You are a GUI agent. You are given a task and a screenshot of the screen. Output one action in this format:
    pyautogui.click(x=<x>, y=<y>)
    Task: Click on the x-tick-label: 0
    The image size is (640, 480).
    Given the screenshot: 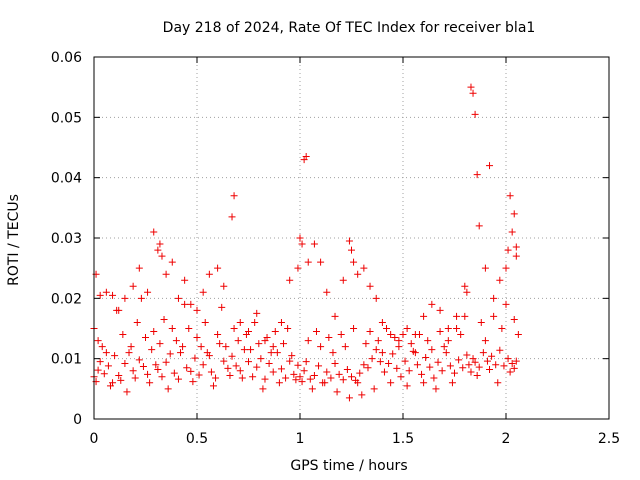 What is the action you would take?
    pyautogui.click(x=94, y=439)
    